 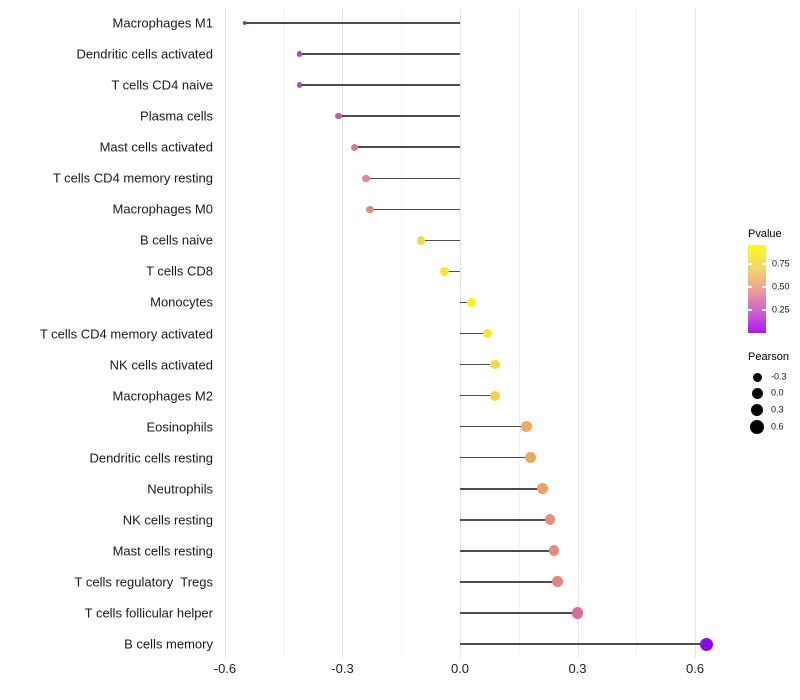 I want to click on x-tick-label: -0.6, so click(x=225, y=668).